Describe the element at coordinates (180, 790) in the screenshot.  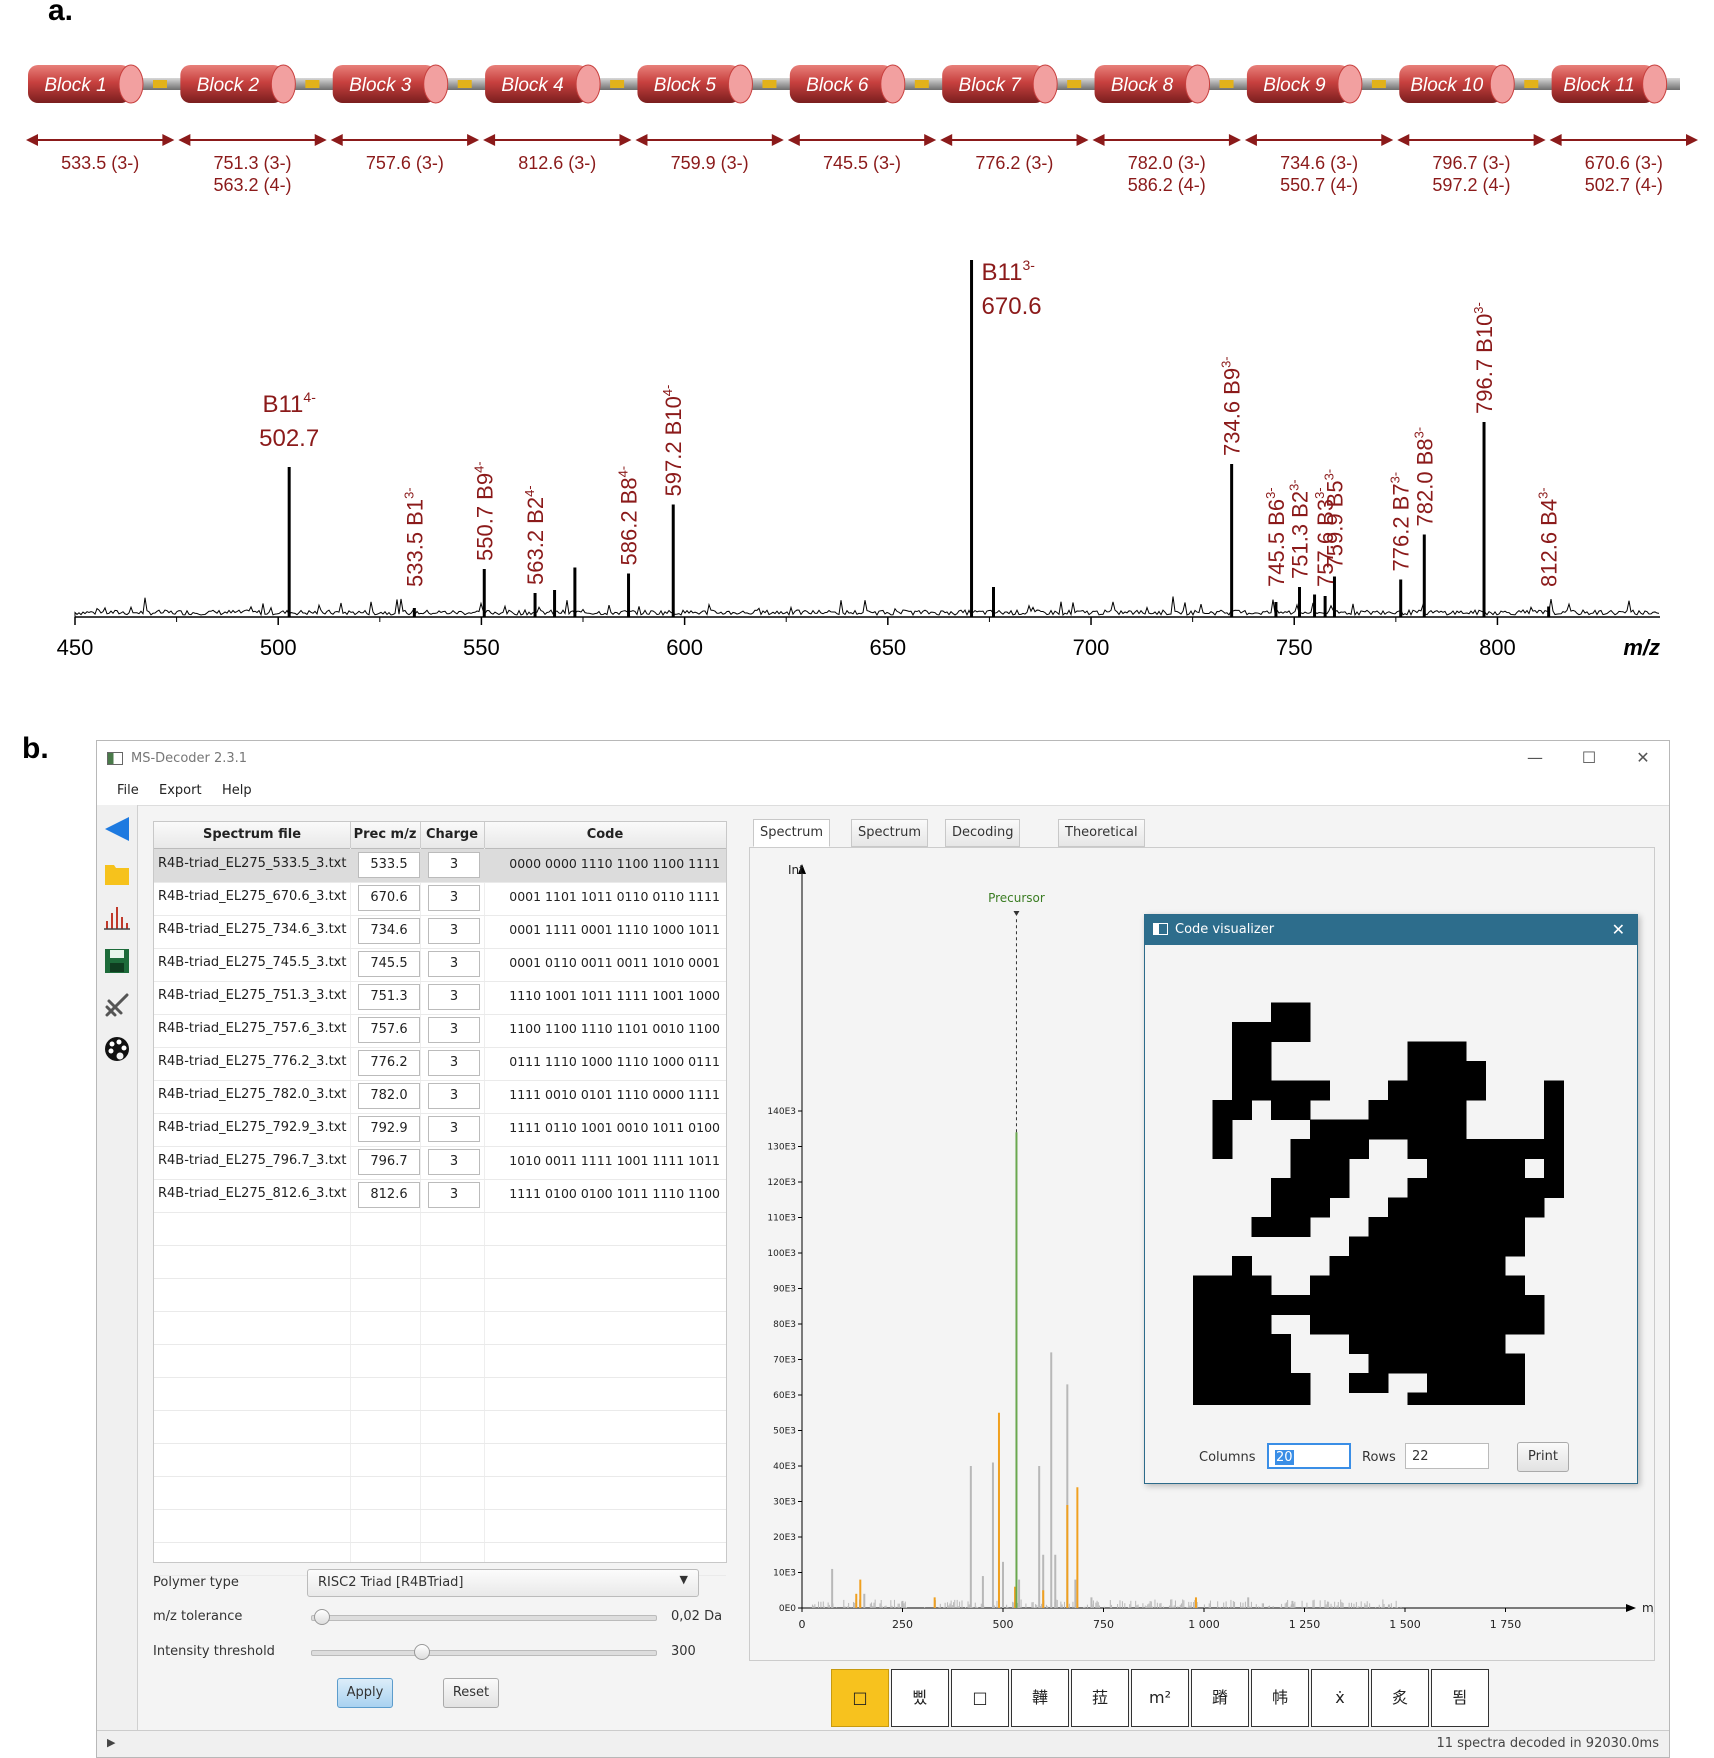
I see `menu-export: Export` at that location.